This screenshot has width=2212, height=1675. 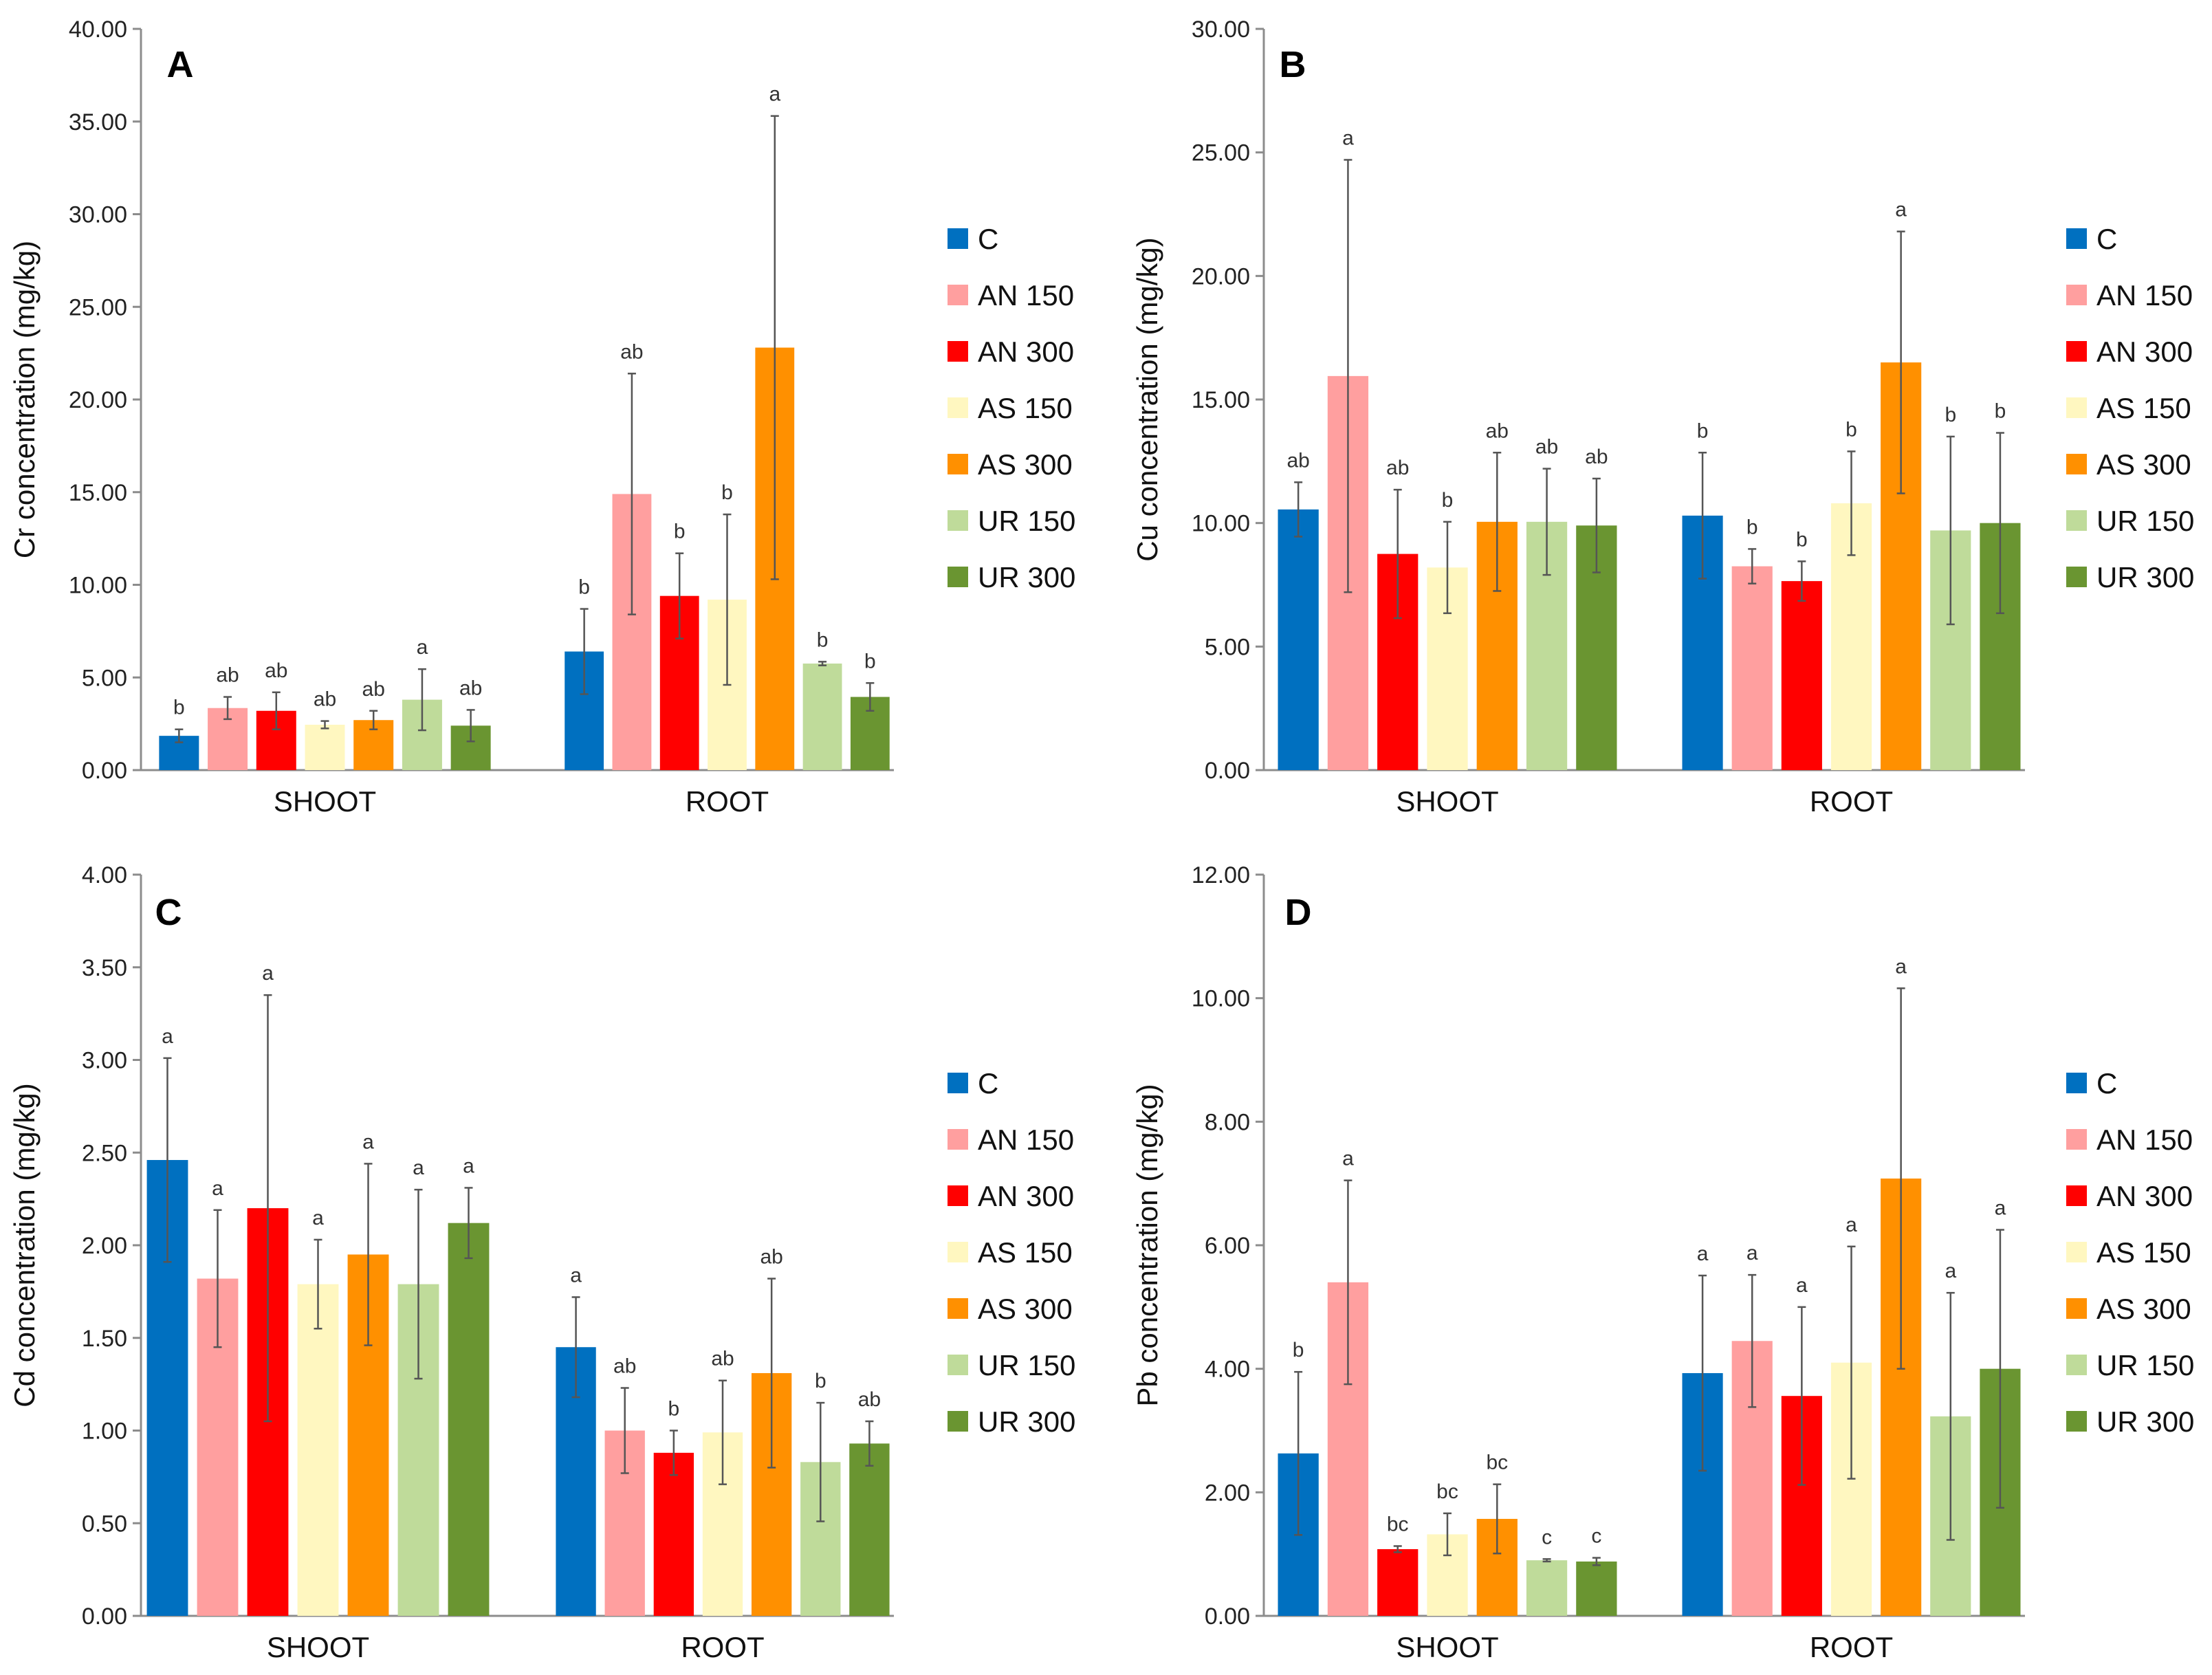 What do you see at coordinates (988, 239) in the screenshot?
I see `legend-label: C` at bounding box center [988, 239].